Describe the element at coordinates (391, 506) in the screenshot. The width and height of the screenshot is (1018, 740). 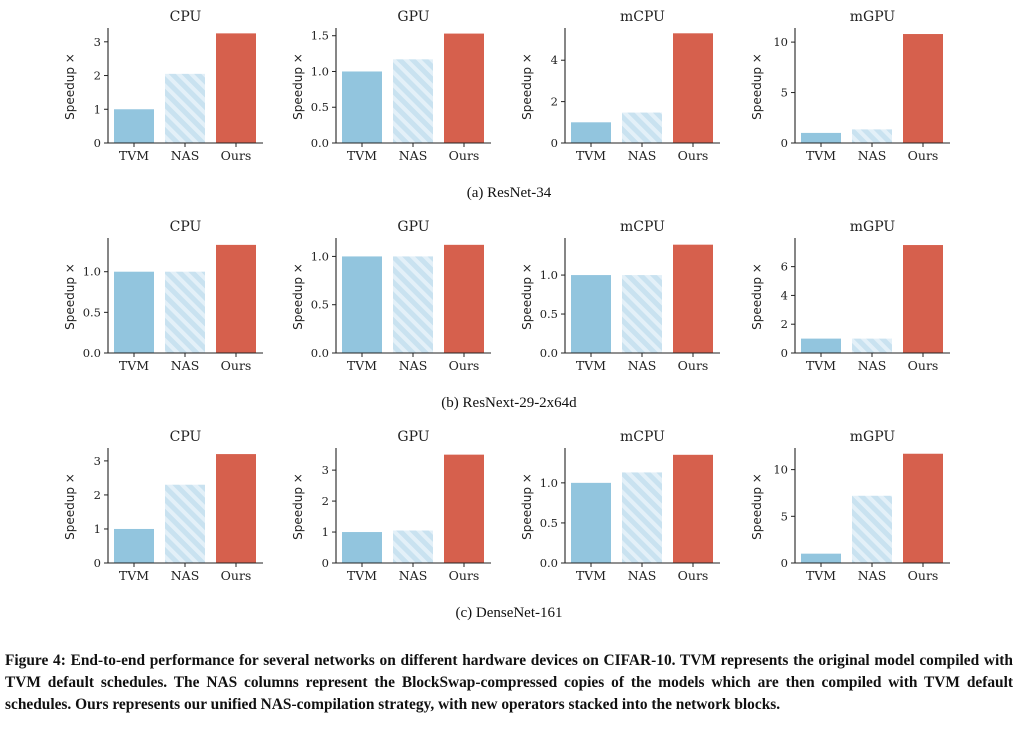
I see `chart-3-gpu: GPU Speedup × TVM NAS Ours 0 1 2 3` at that location.